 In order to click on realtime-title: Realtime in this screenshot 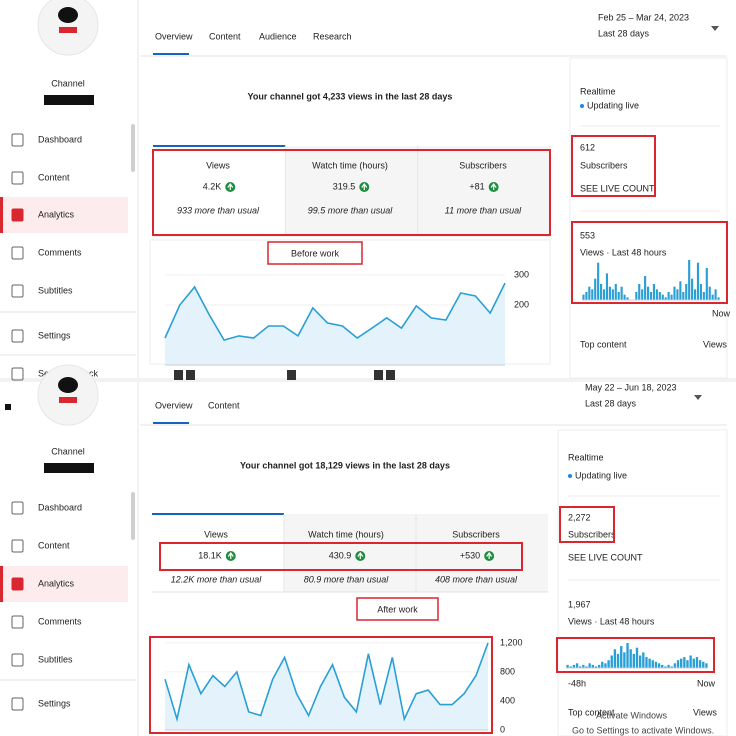, I will do `click(586, 457)`.